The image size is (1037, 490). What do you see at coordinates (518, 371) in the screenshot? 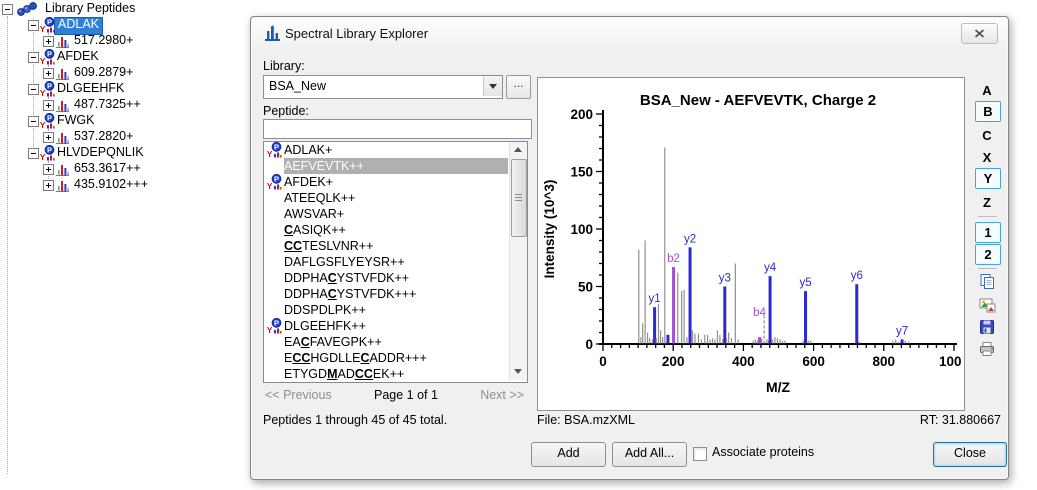
I see `scroll-down-icon` at bounding box center [518, 371].